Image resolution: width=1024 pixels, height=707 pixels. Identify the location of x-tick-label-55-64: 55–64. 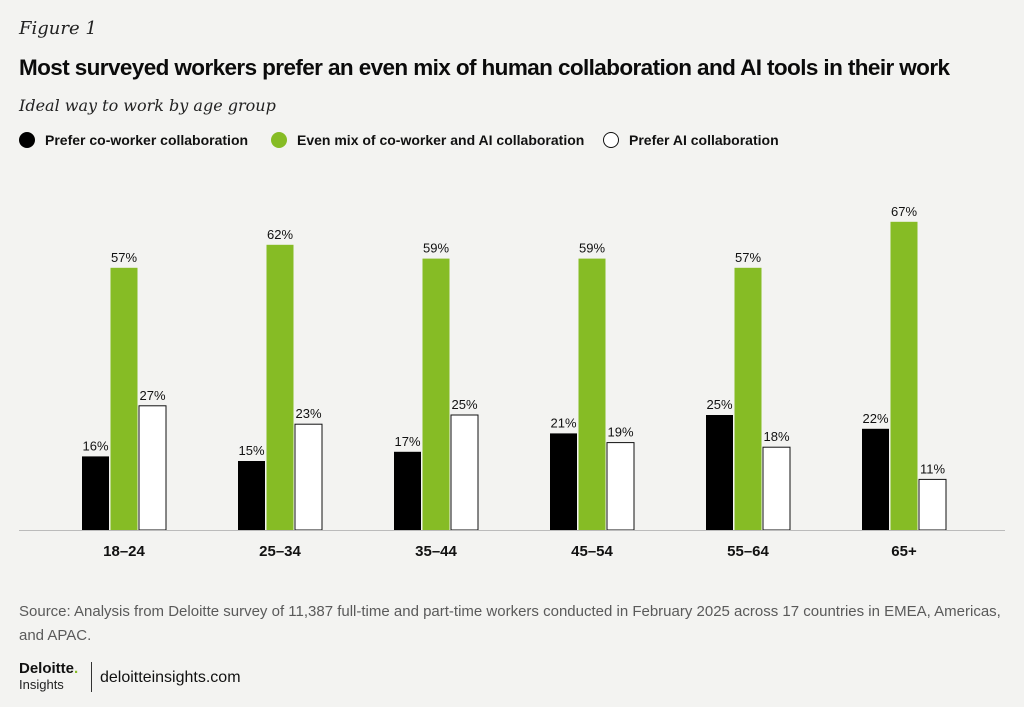
(748, 551).